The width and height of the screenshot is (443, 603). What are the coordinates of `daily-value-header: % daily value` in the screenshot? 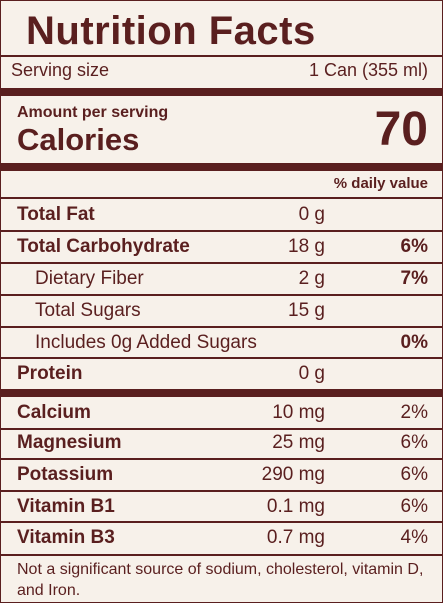 It's located at (380, 183).